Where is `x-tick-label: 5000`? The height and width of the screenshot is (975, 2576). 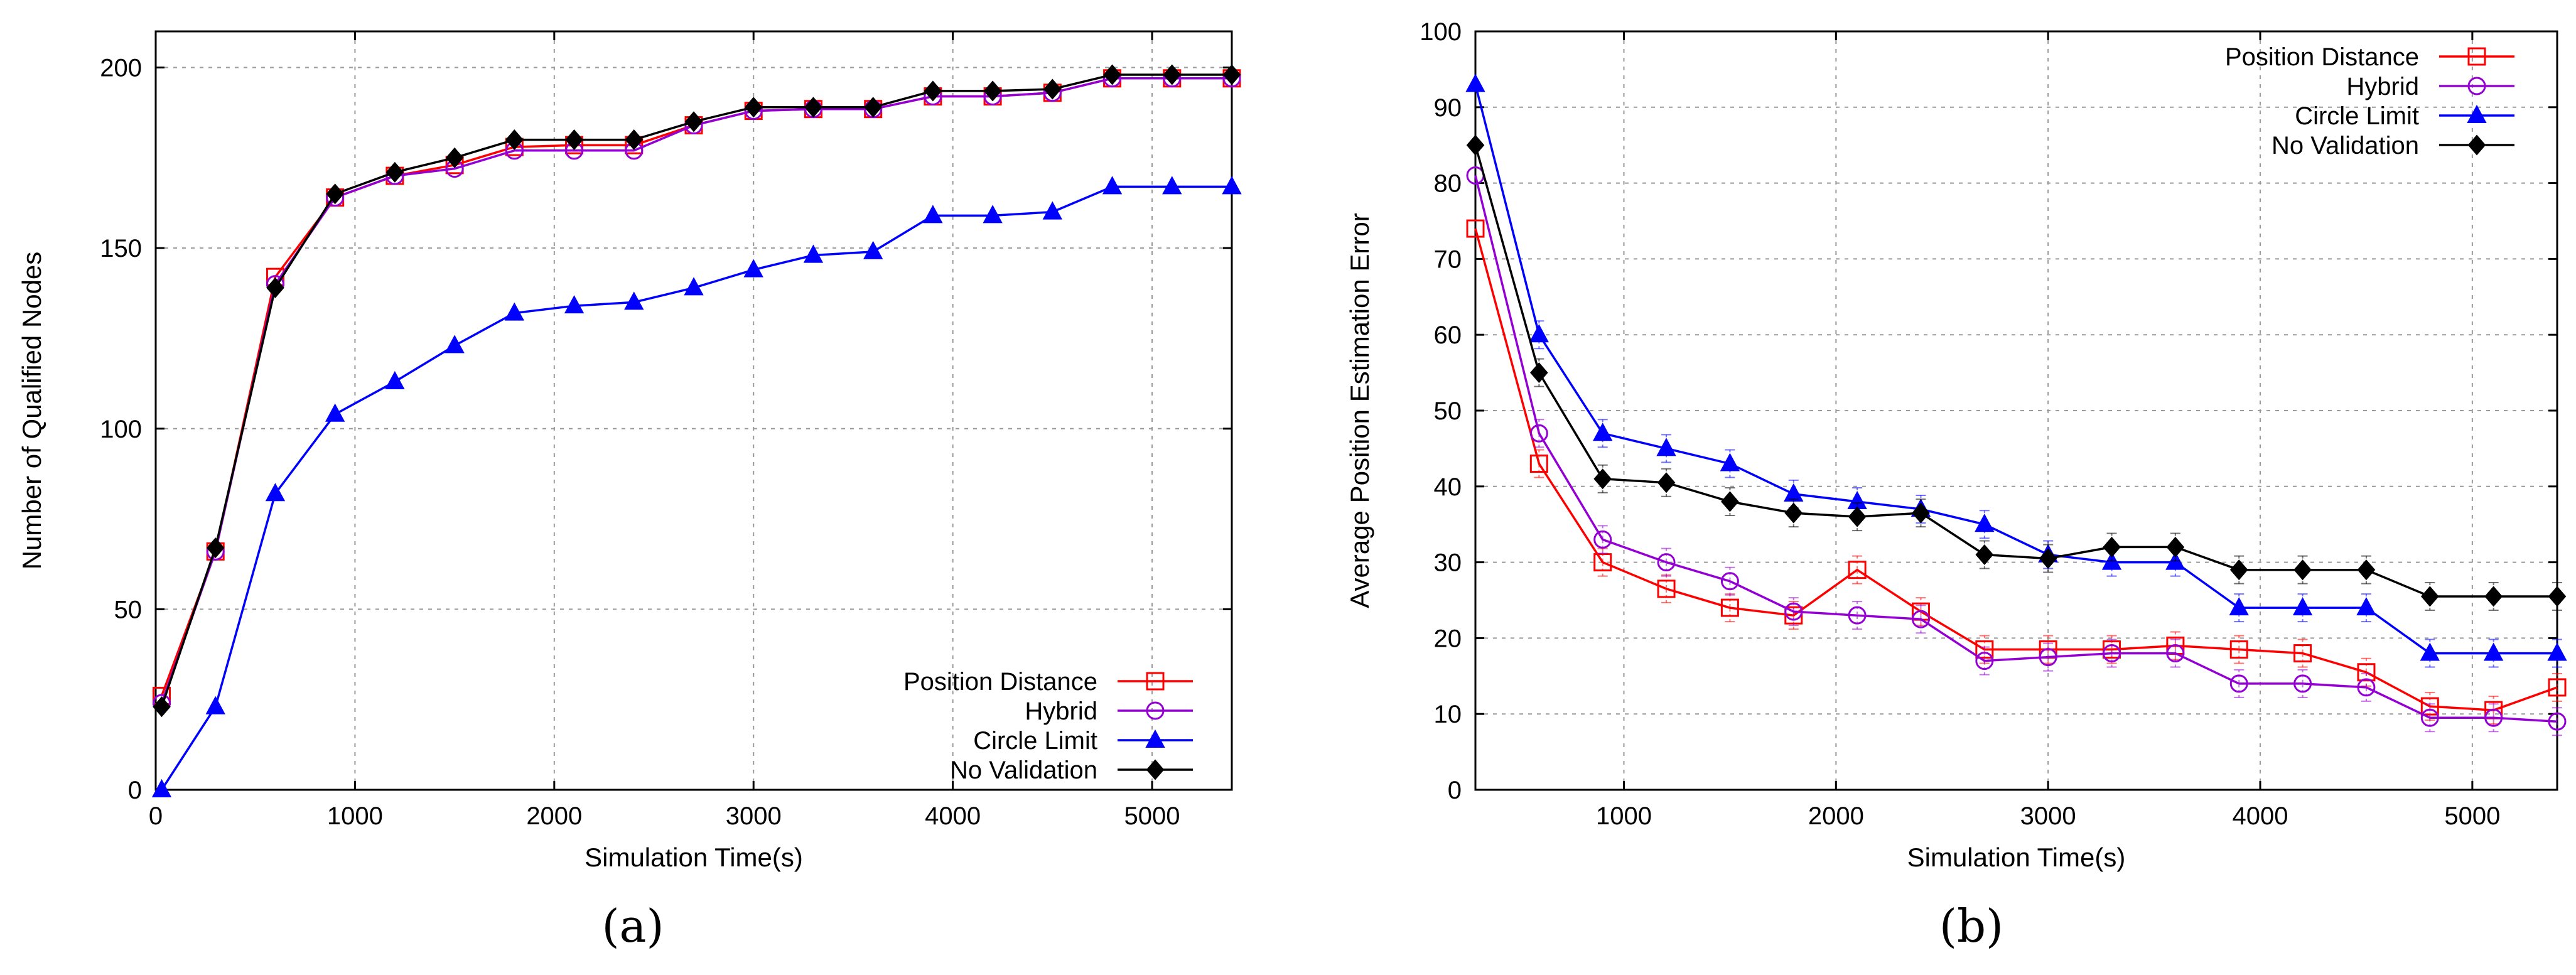 x-tick-label: 5000 is located at coordinates (2472, 816).